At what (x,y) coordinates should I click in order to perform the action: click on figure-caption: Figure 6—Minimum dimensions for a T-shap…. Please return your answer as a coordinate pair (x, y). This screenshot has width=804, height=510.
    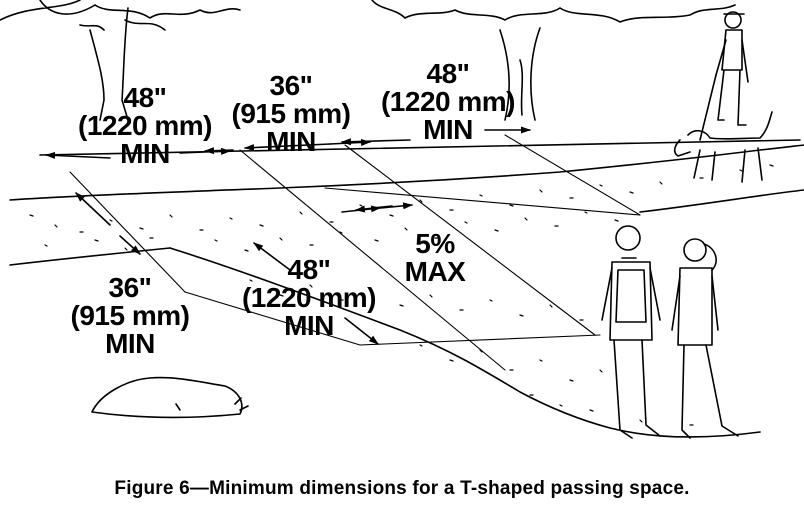
    Looking at the image, I should click on (402, 488).